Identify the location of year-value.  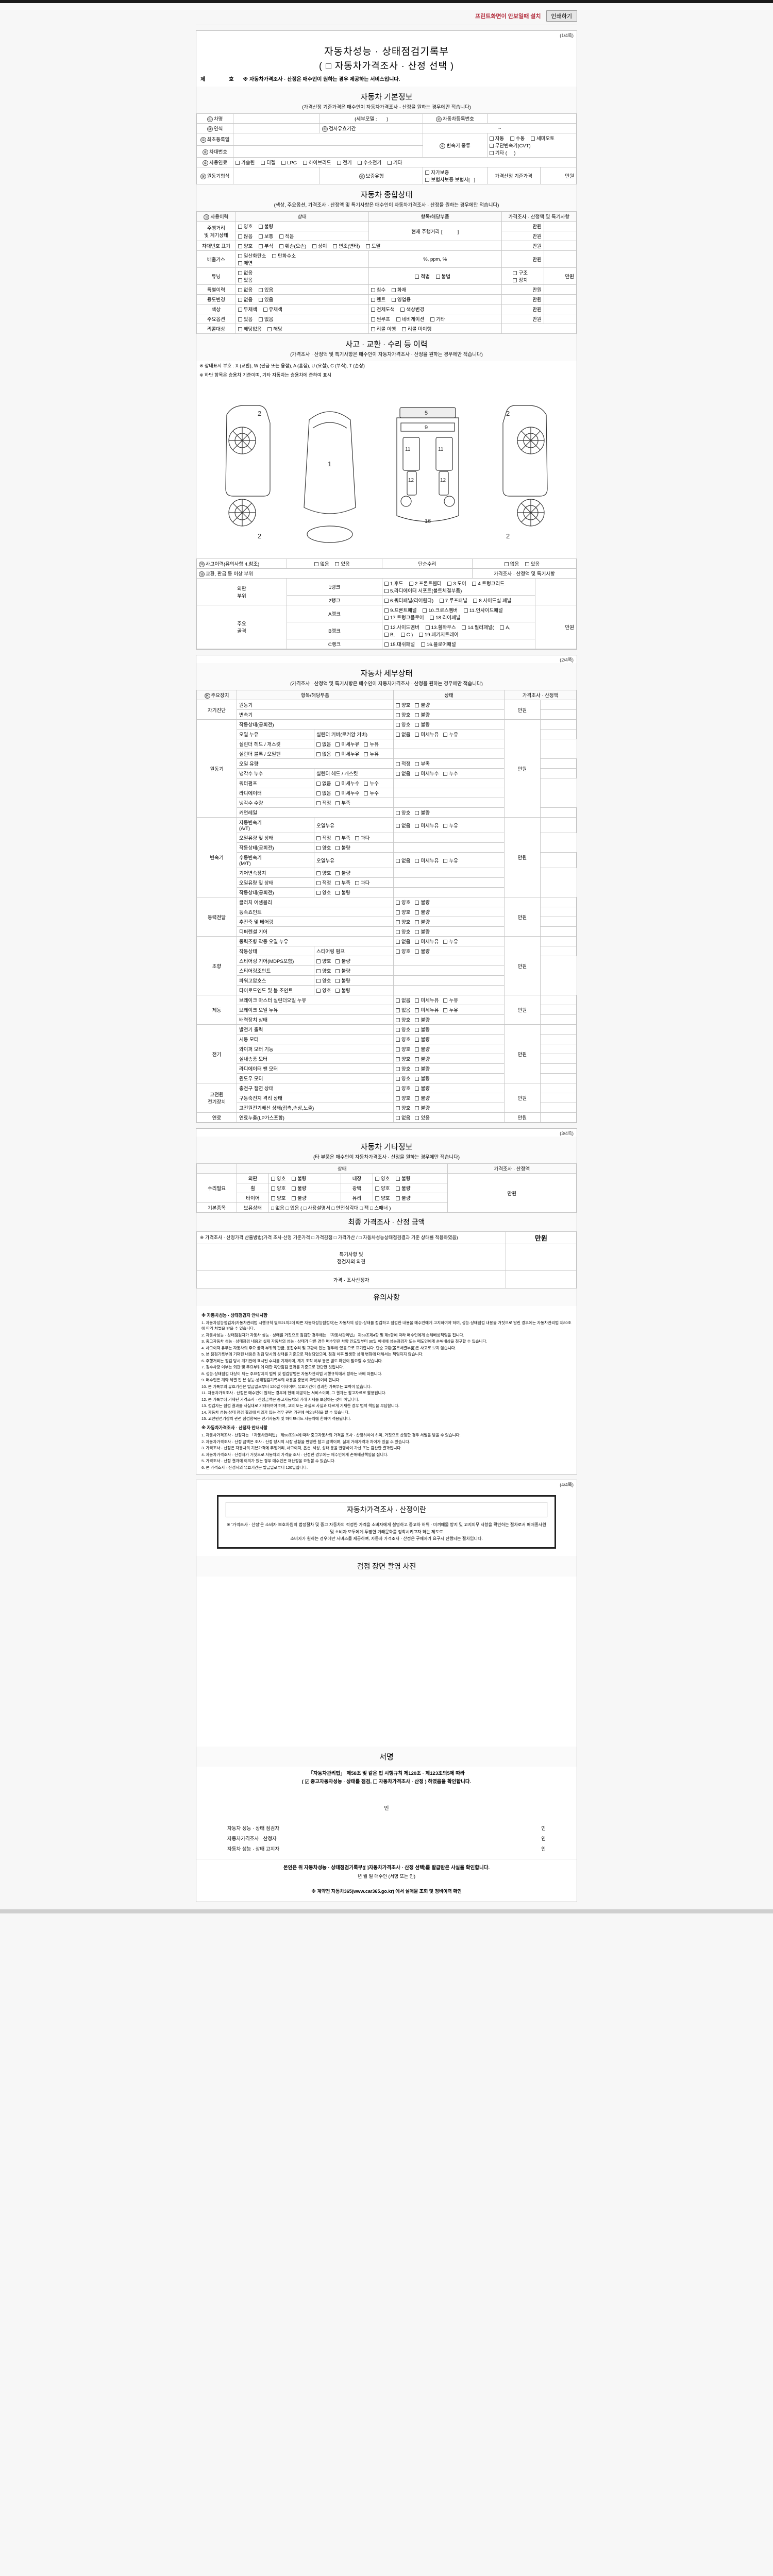
(277, 128).